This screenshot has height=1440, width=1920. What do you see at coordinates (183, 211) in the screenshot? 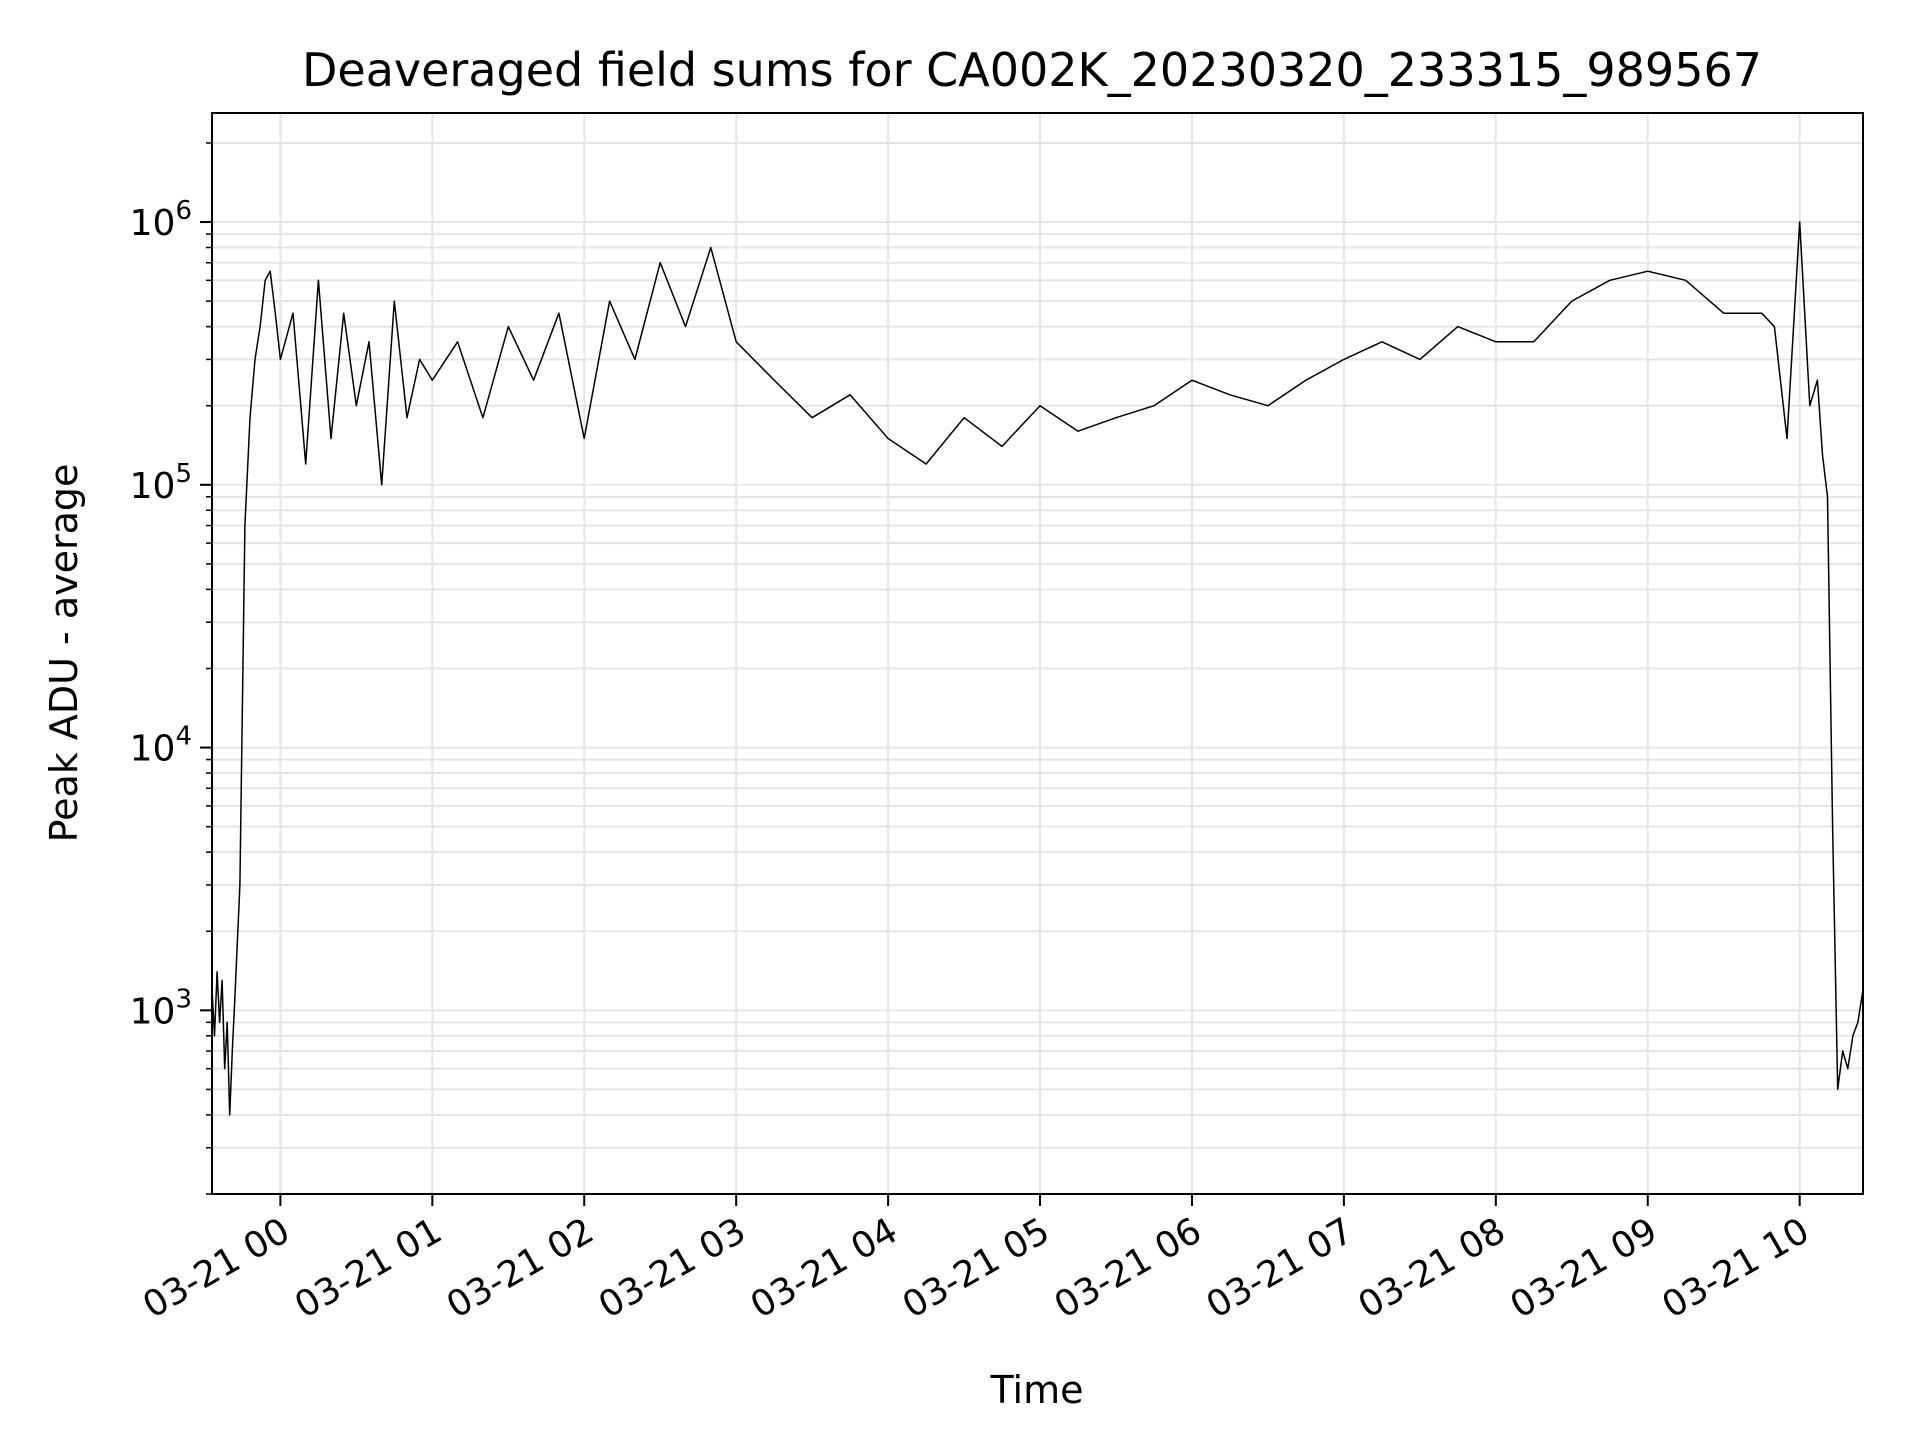
I see `y-tick-exponent: 6` at bounding box center [183, 211].